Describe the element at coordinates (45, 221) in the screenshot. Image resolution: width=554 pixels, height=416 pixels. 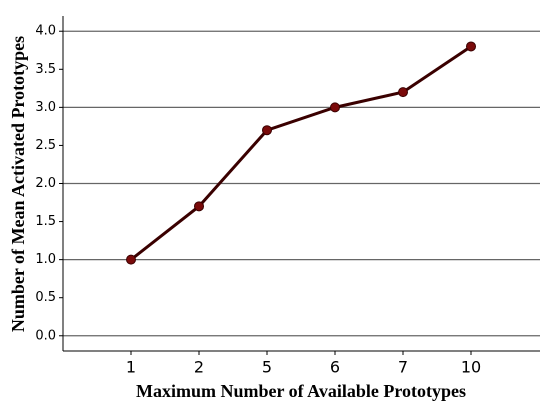
I see `y-tick-label: 1.5` at that location.